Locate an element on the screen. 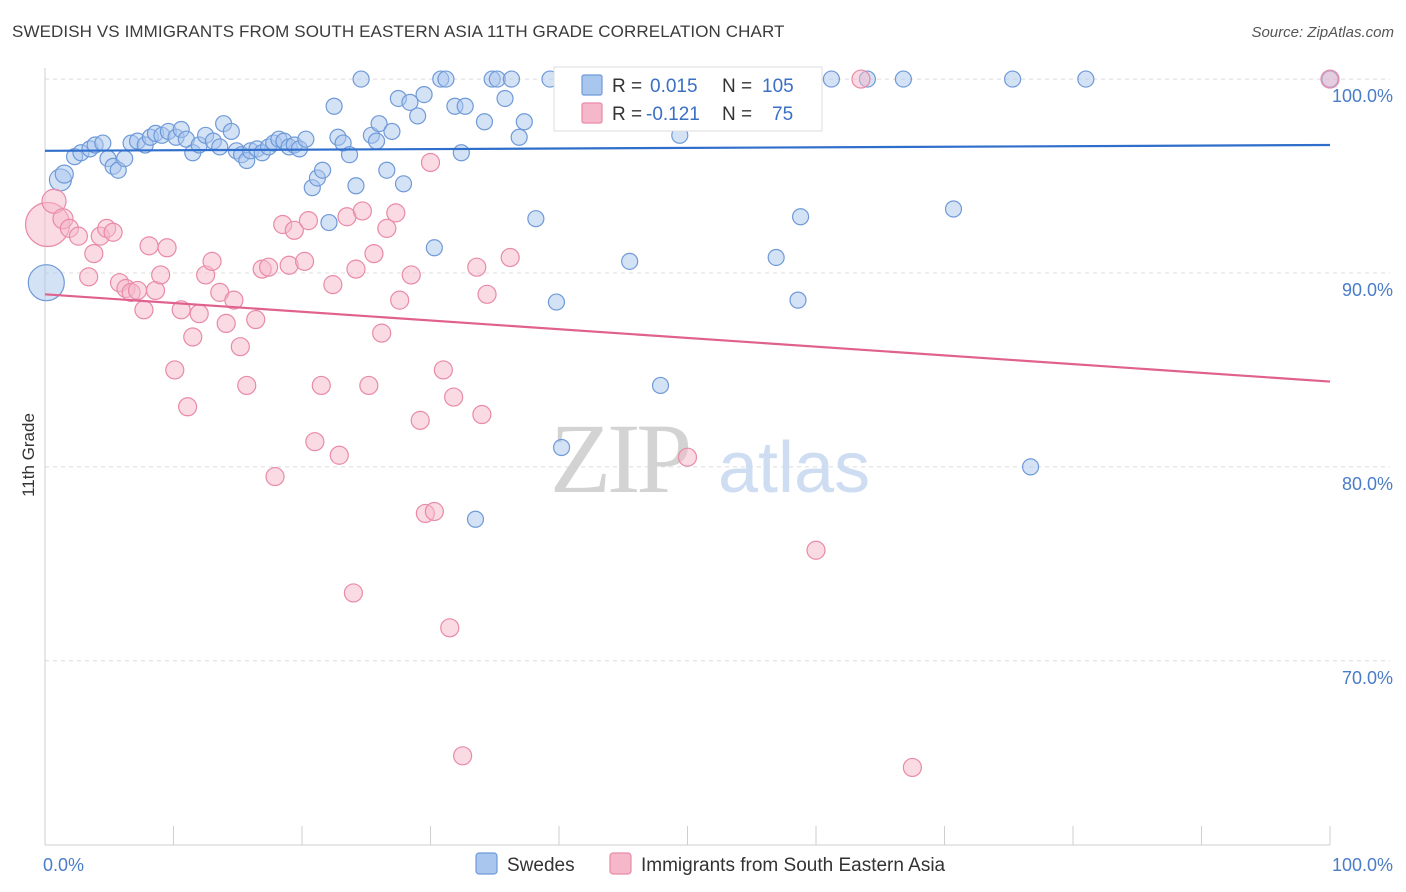 This screenshot has height=892, width=1406. legend-r-label-2: R = is located at coordinates (627, 114).